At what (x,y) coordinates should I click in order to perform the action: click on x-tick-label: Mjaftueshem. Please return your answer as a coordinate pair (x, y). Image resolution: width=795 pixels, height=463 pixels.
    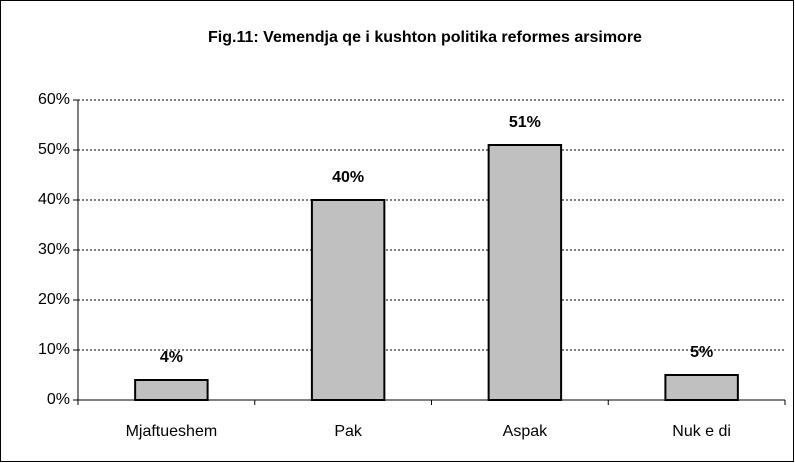
    Looking at the image, I should click on (172, 431).